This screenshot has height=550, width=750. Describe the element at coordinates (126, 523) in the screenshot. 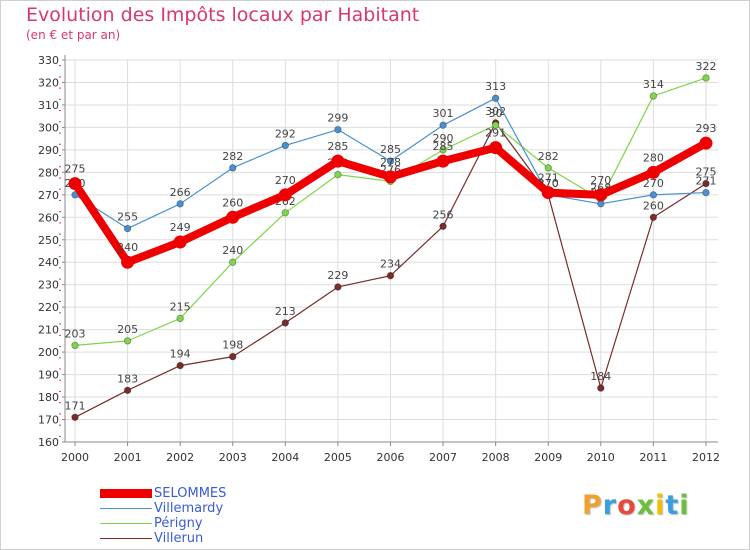

I see `legend-swatch-perigny` at that location.